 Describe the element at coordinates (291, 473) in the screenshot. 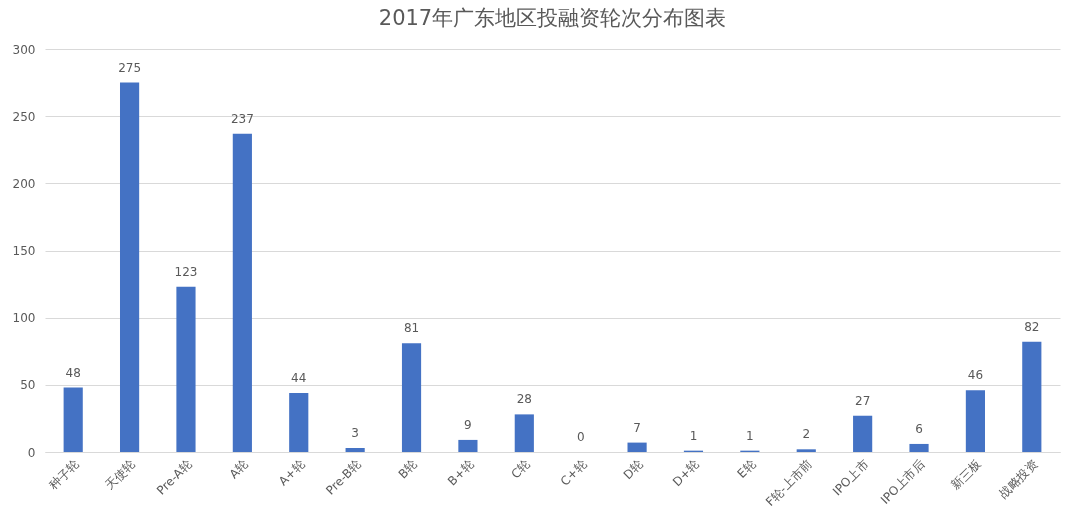

I see `x-tick-label: A+轮` at that location.